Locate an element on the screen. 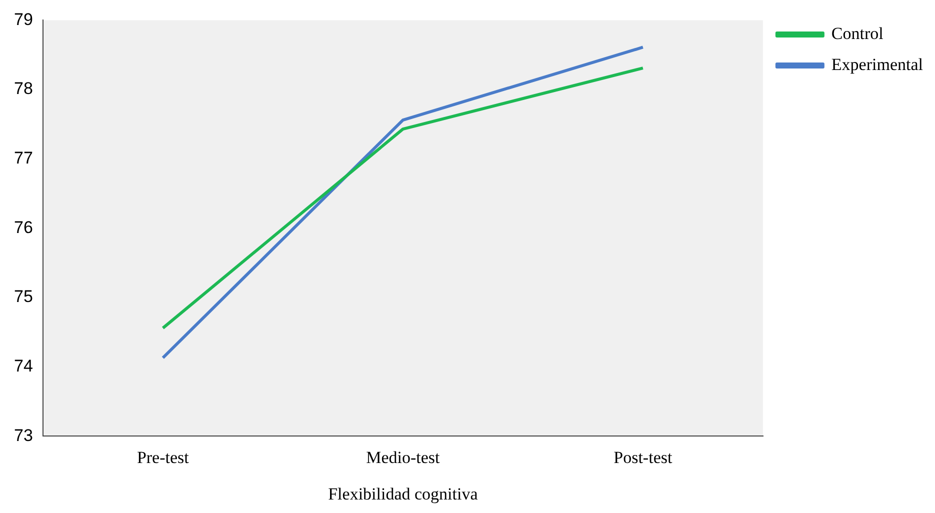 The height and width of the screenshot is (513, 935). y-tick-label: 79 is located at coordinates (23, 19).